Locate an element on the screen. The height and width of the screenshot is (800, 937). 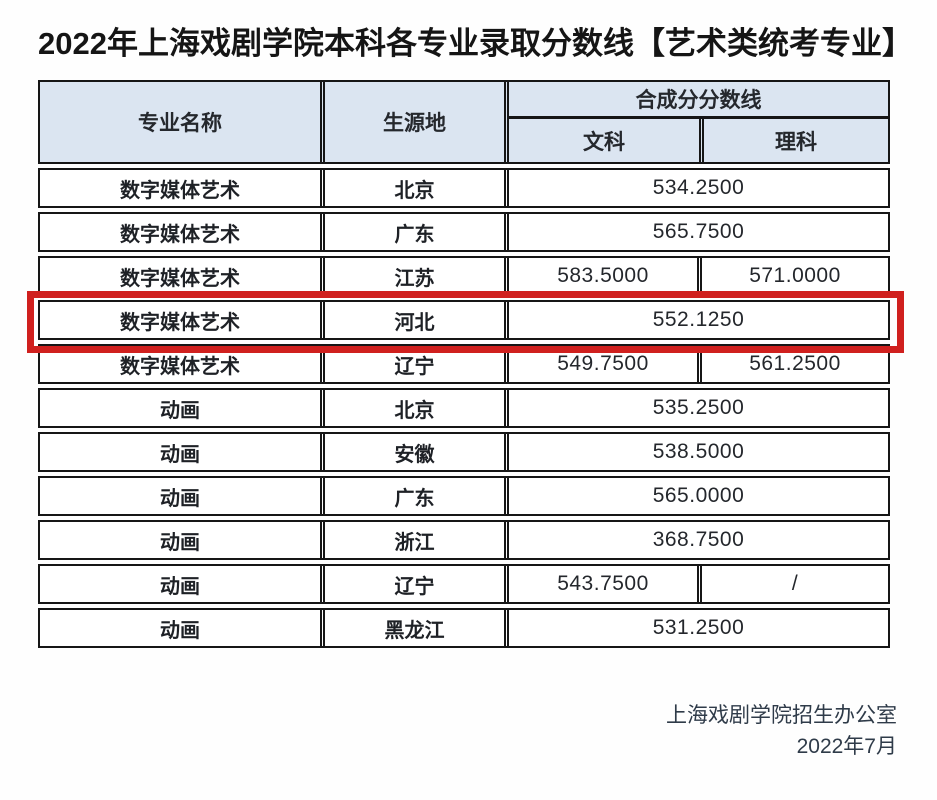
table-row: 数字媒体艺术 辽宁 549.7500 561.2500 is located at coordinates (464, 364).